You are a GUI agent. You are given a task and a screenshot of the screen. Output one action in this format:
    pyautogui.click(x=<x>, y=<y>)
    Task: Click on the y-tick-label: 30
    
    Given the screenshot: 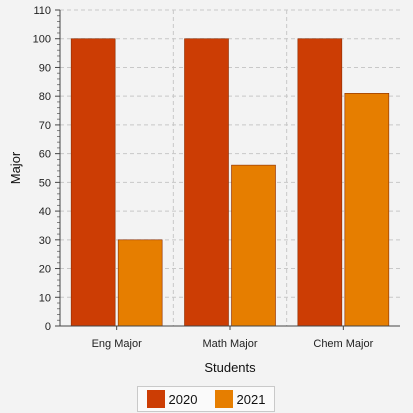 What is the action you would take?
    pyautogui.click(x=45, y=241)
    